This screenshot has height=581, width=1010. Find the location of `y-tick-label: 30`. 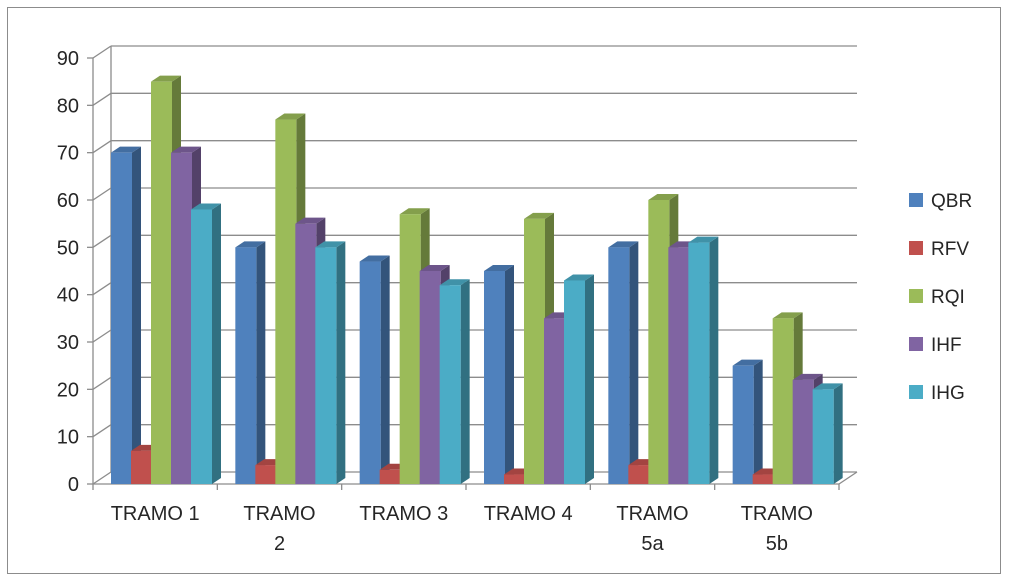

y-tick-label: 30 is located at coordinates (68, 343).